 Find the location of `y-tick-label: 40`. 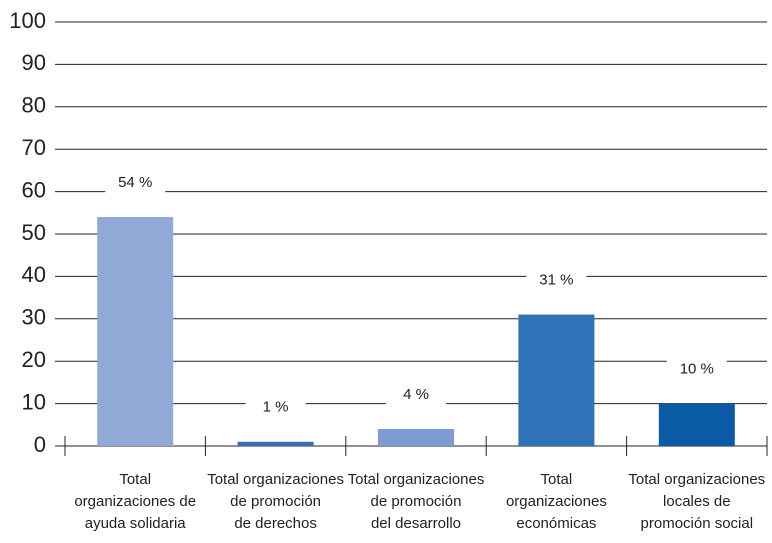

y-tick-label: 40 is located at coordinates (34, 274).